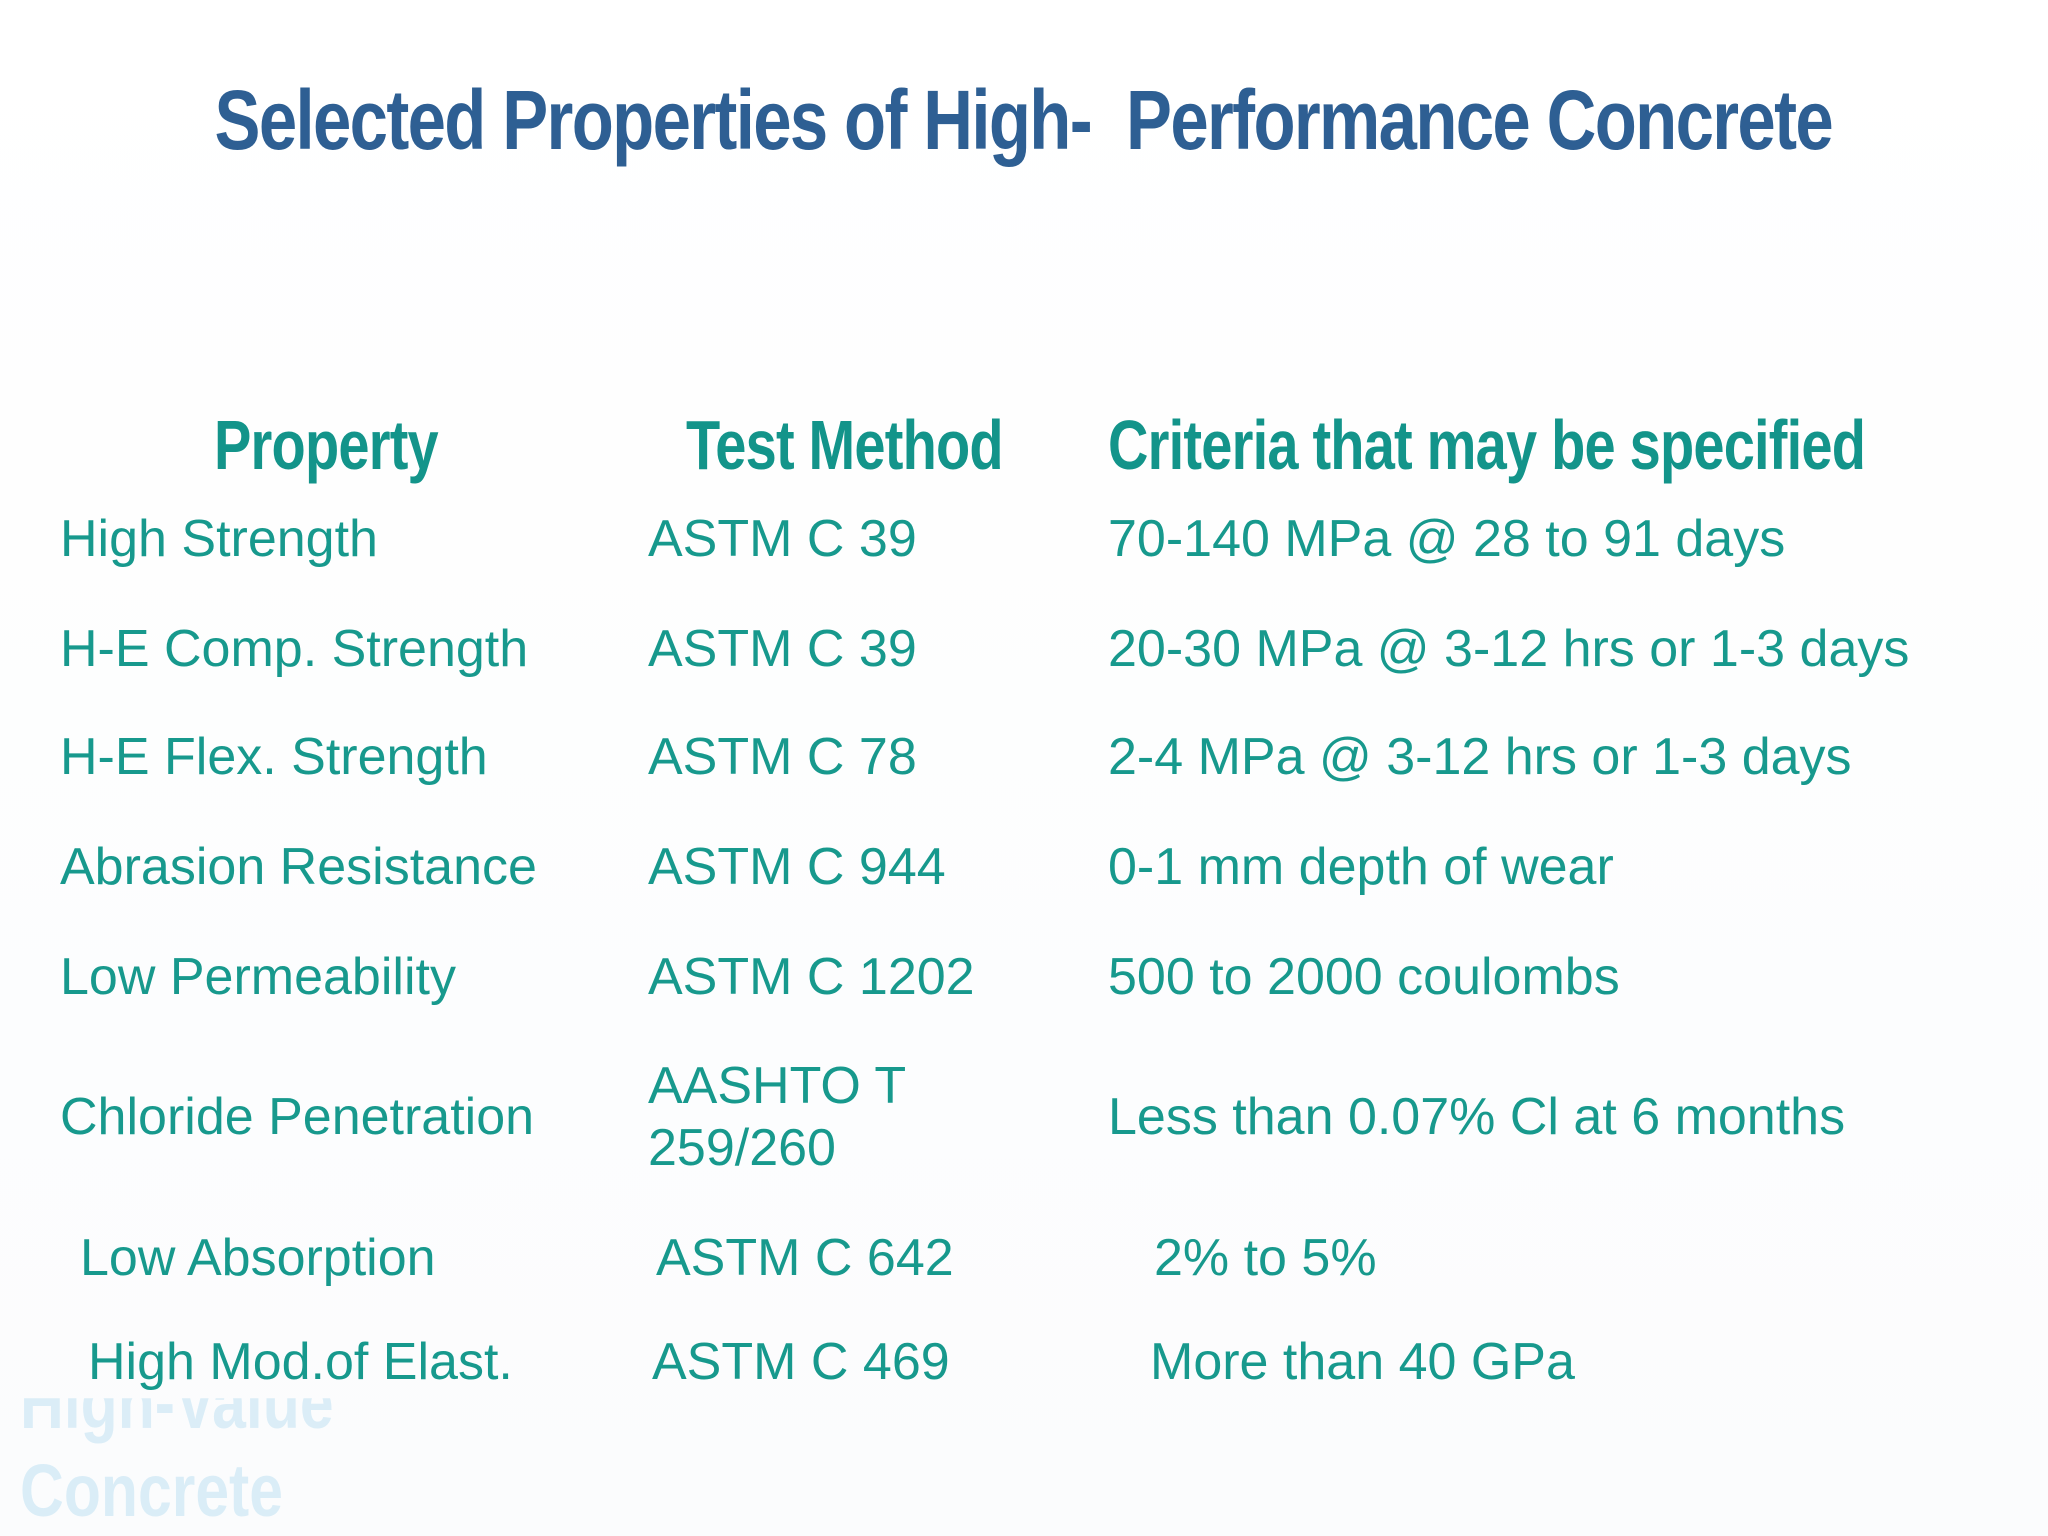 Image resolution: width=2048 pixels, height=1536 pixels. Describe the element at coordinates (274, 757) in the screenshot. I see `table-cell: H-E Flex. Strength` at that location.